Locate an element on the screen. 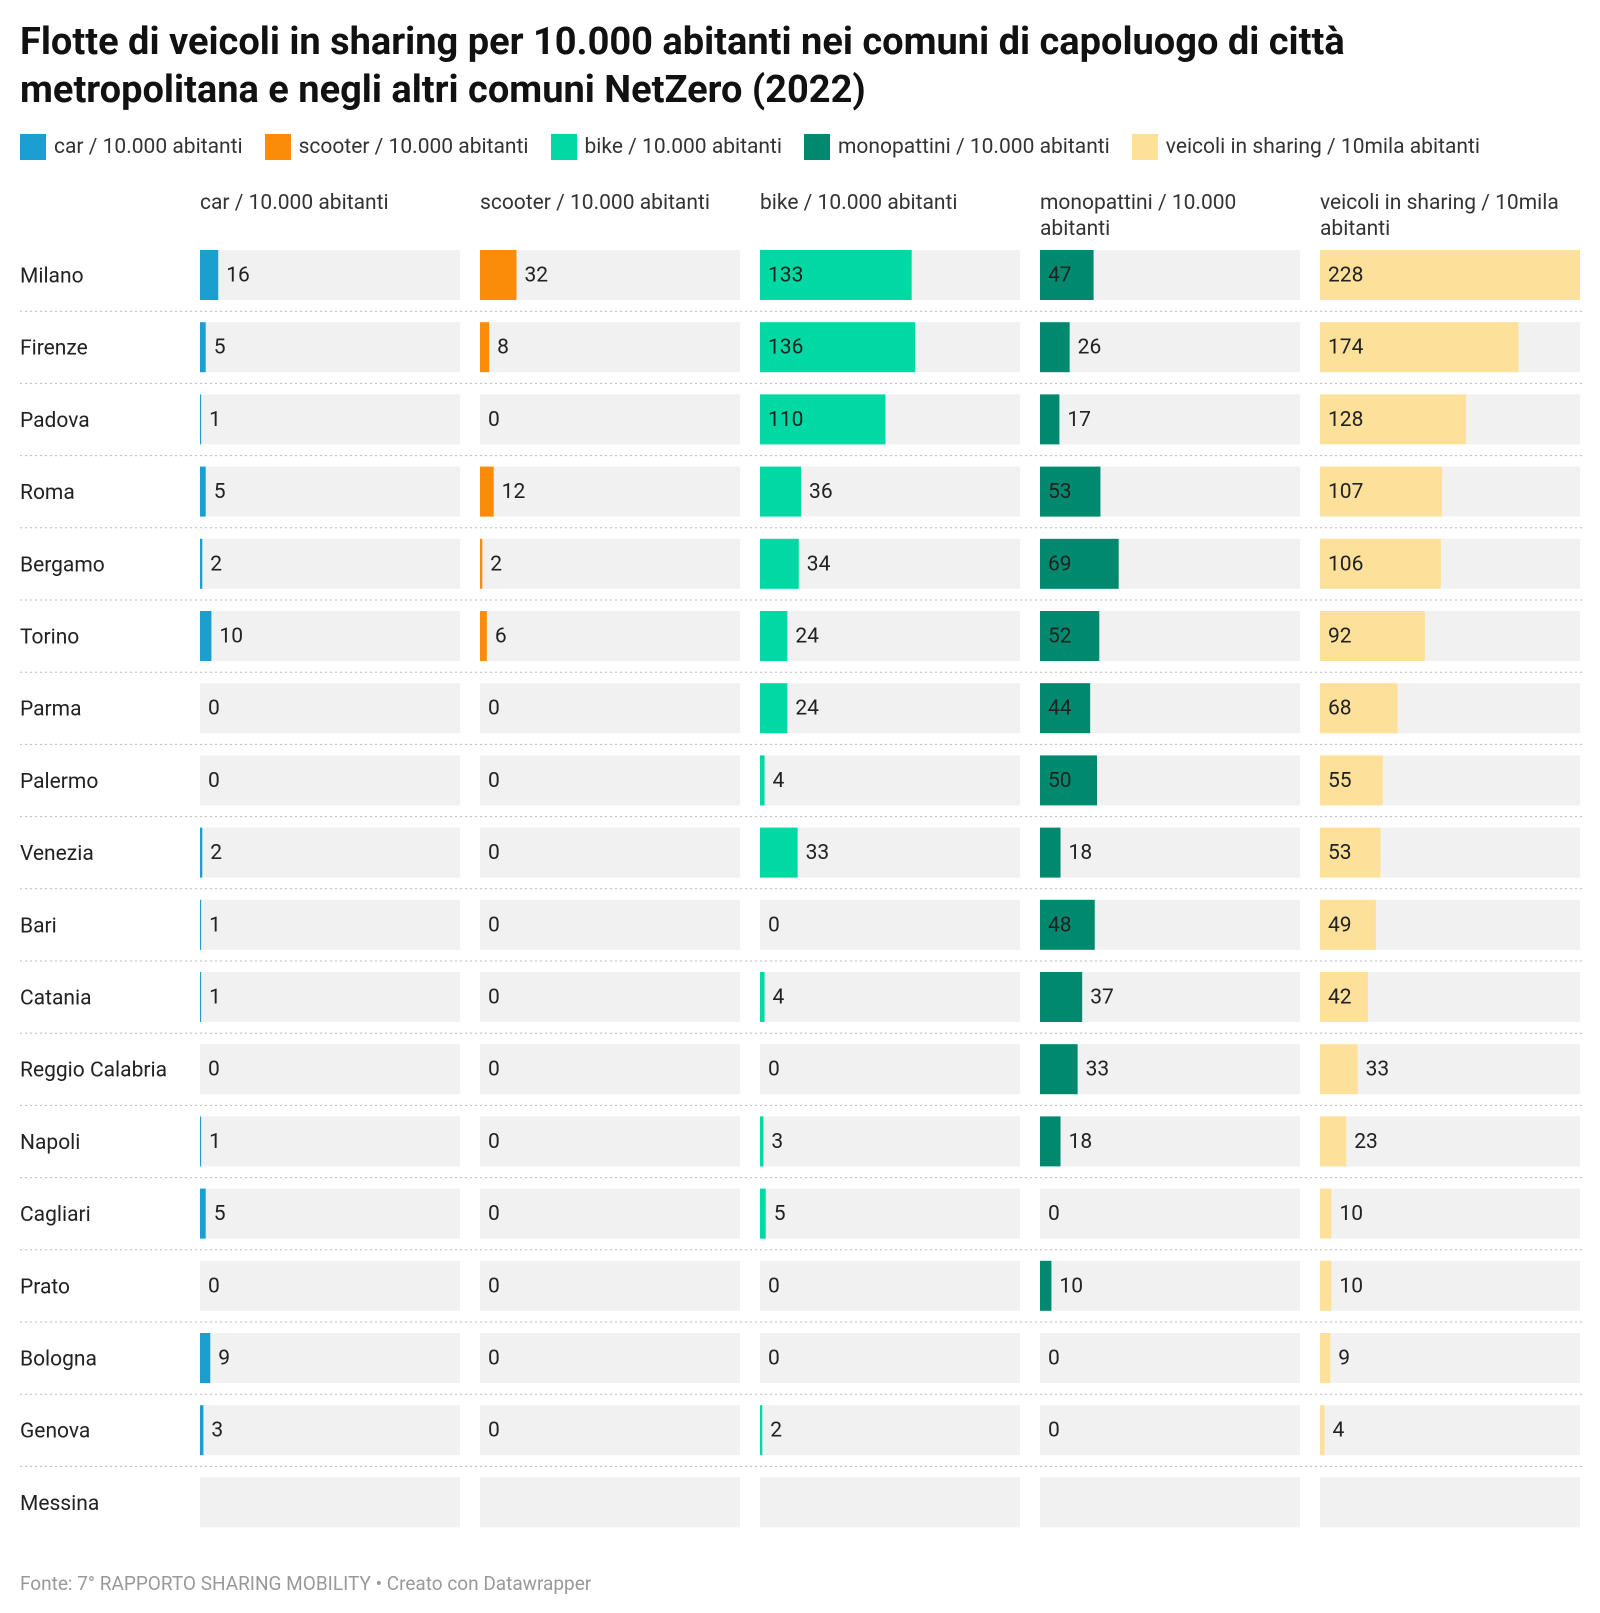 Image resolution: width=1600 pixels, height=1613 pixels. value-label: 24 is located at coordinates (807, 637).